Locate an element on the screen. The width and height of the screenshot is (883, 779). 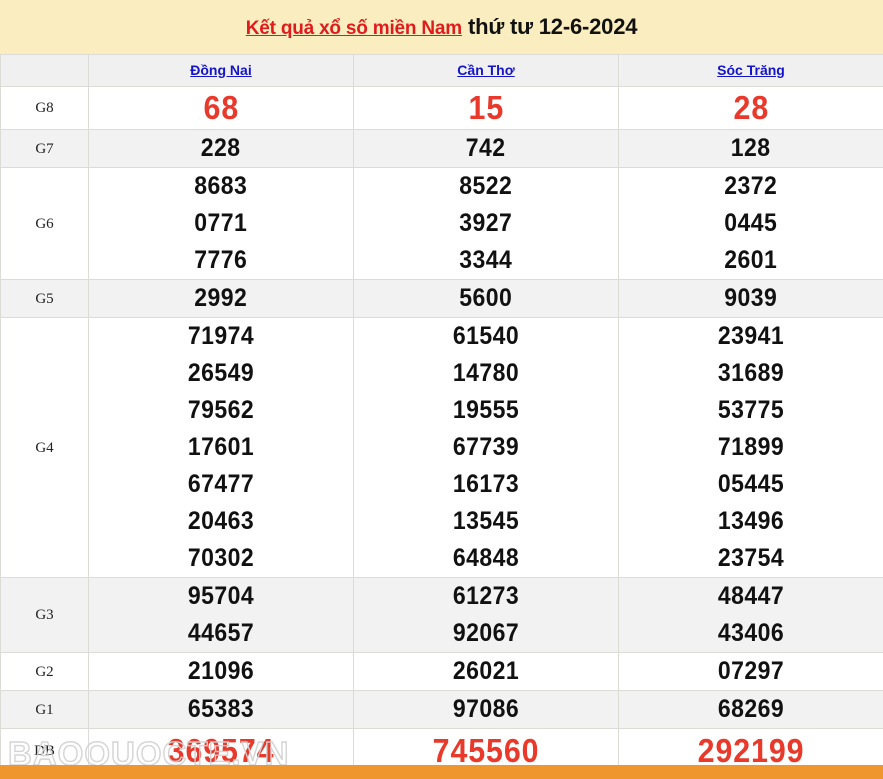
province-link-dong-nai: Đồng Nai is located at coordinates (221, 69).